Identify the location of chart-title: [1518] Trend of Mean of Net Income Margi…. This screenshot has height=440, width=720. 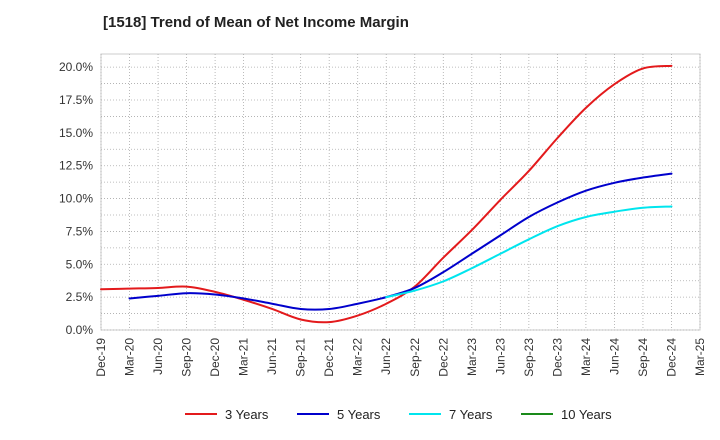
(256, 22).